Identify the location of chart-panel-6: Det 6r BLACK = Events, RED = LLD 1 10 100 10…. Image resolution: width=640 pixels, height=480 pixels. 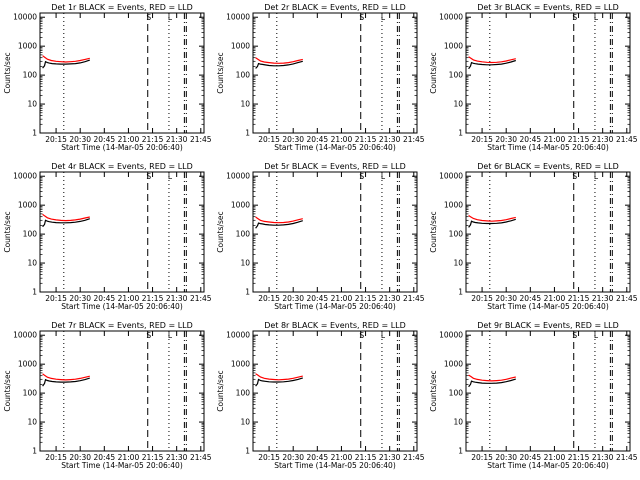
(533, 236).